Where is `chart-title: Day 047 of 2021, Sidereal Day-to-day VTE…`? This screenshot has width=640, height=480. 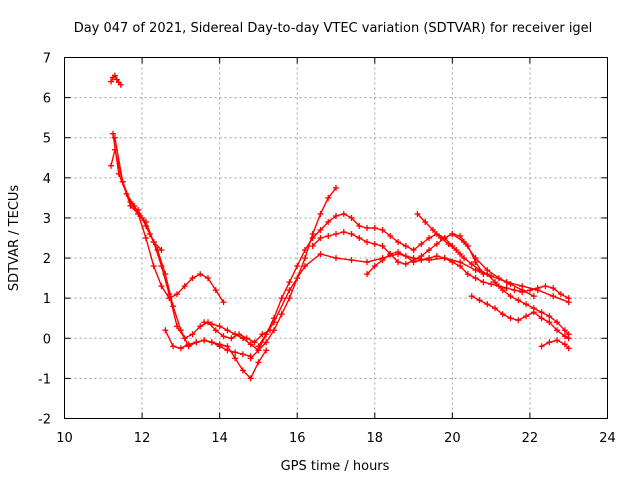
chart-title: Day 047 of 2021, Sidereal Day-to-day VTE… is located at coordinates (333, 28).